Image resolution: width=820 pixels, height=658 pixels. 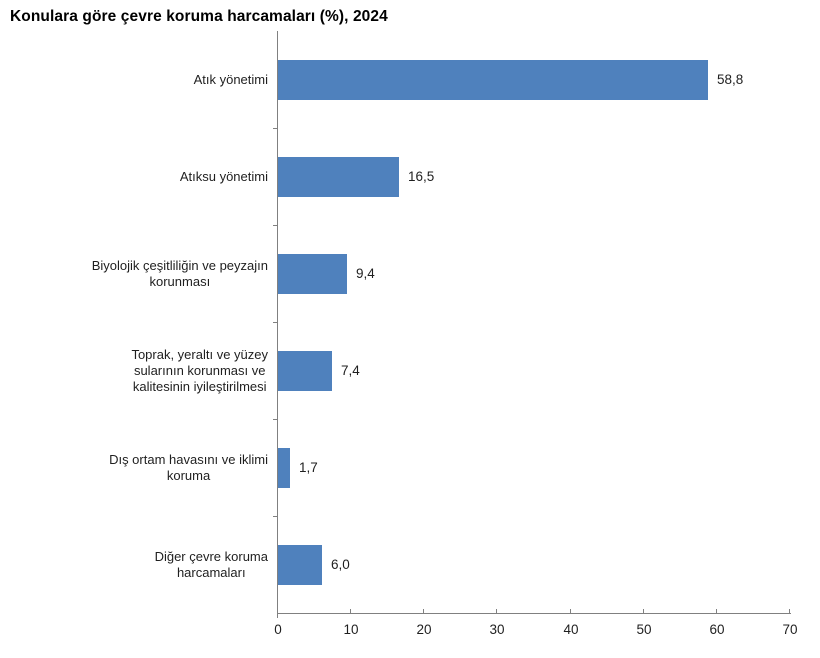 What do you see at coordinates (188, 467) in the screenshot?
I see `category-label: Dış ortam havasını ve iklimi koruma` at bounding box center [188, 467].